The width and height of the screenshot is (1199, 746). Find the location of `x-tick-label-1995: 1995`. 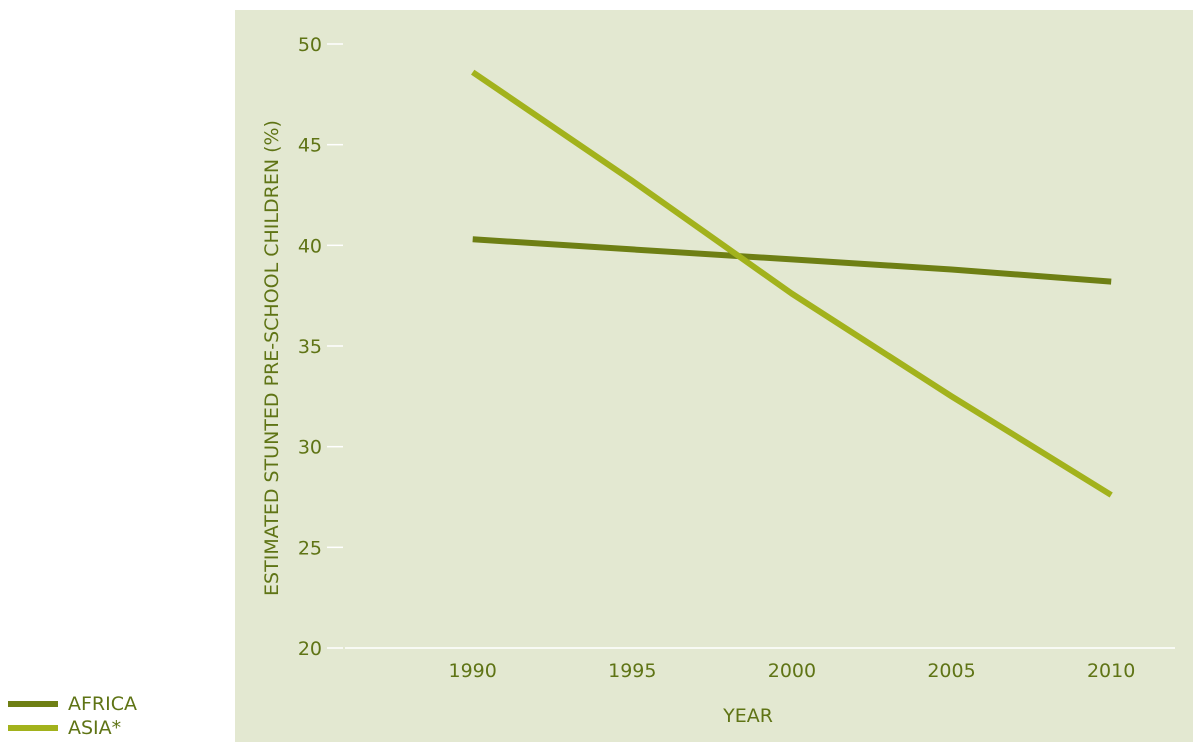

x-tick-label-1995: 1995 is located at coordinates (632, 671).